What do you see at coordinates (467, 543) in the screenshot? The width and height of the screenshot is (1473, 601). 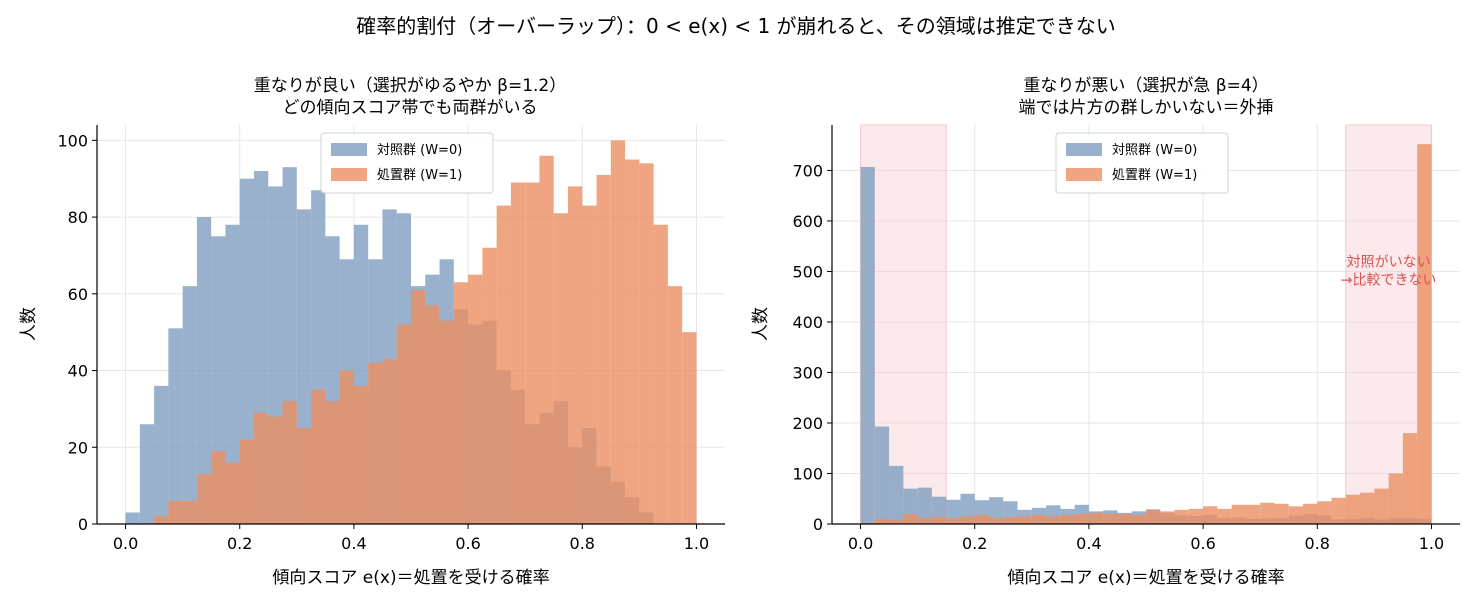 I see `left-xtick-label: 0.6` at bounding box center [467, 543].